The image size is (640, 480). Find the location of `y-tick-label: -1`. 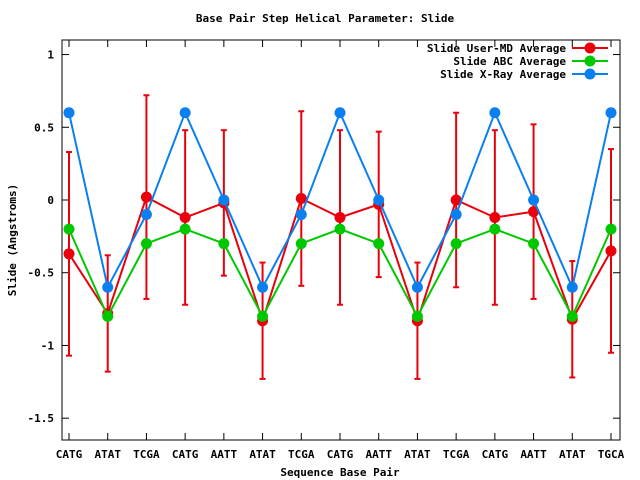

y-tick-label: -1 is located at coordinates (48, 345).